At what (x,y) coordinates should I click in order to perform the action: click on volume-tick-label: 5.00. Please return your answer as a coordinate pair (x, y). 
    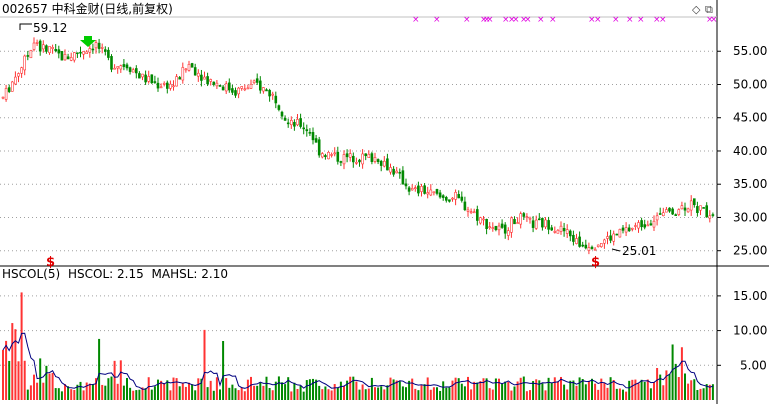
    Looking at the image, I should click on (753, 365).